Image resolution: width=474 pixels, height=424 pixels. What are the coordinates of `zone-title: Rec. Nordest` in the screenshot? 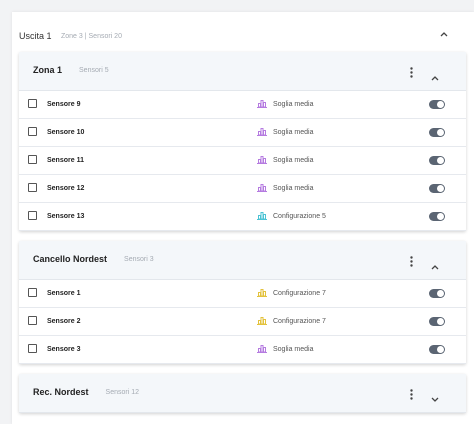 It's located at (61, 392).